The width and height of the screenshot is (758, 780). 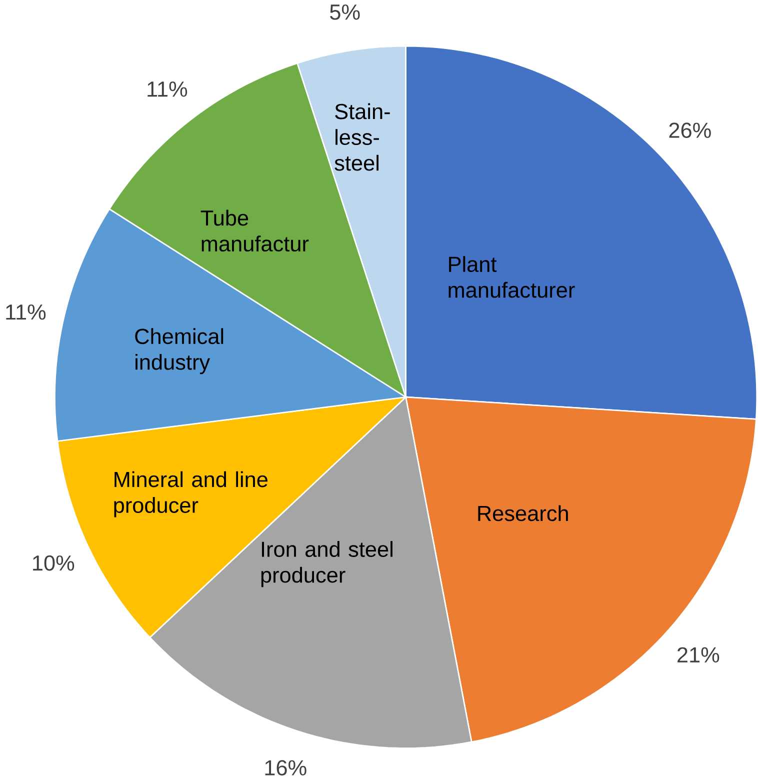 I want to click on slice-label: Iron and steel producer, so click(x=327, y=564).